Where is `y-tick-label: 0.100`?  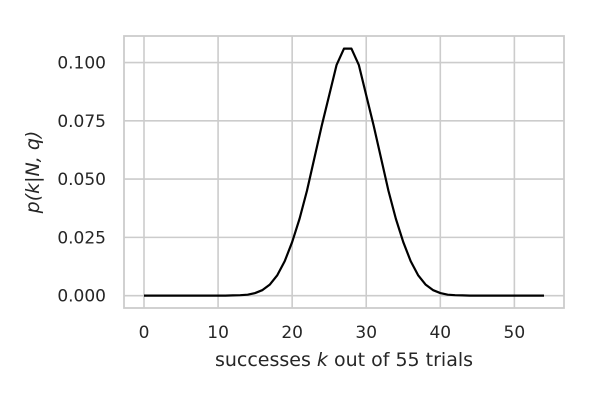 y-tick-label: 0.100 is located at coordinates (81, 64).